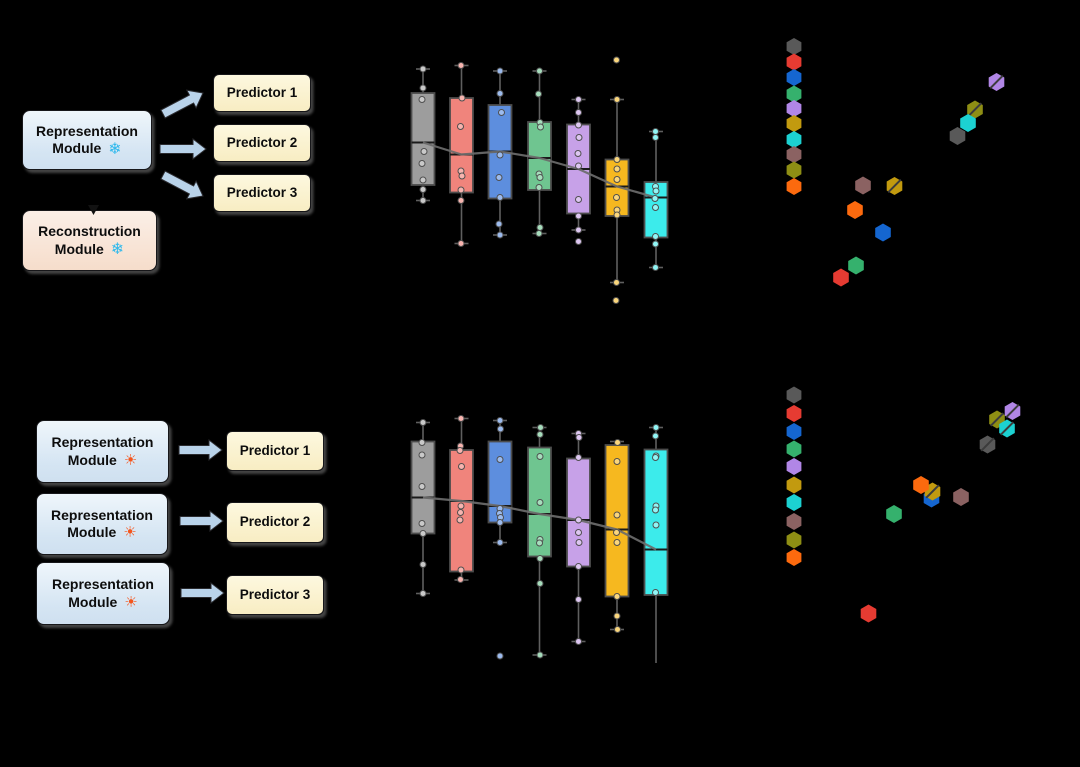  Describe the element at coordinates (275, 594) in the screenshot. I see `predictor-3-label: Predictor 3` at that location.